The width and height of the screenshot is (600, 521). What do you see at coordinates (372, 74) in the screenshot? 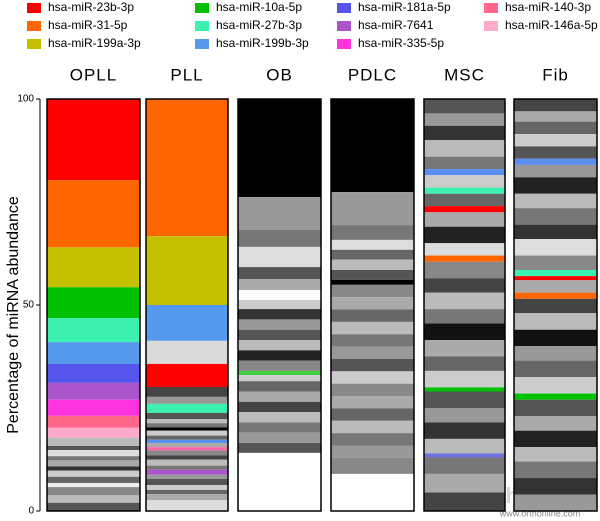
I see `x-tick-label: PDLC` at bounding box center [372, 74].